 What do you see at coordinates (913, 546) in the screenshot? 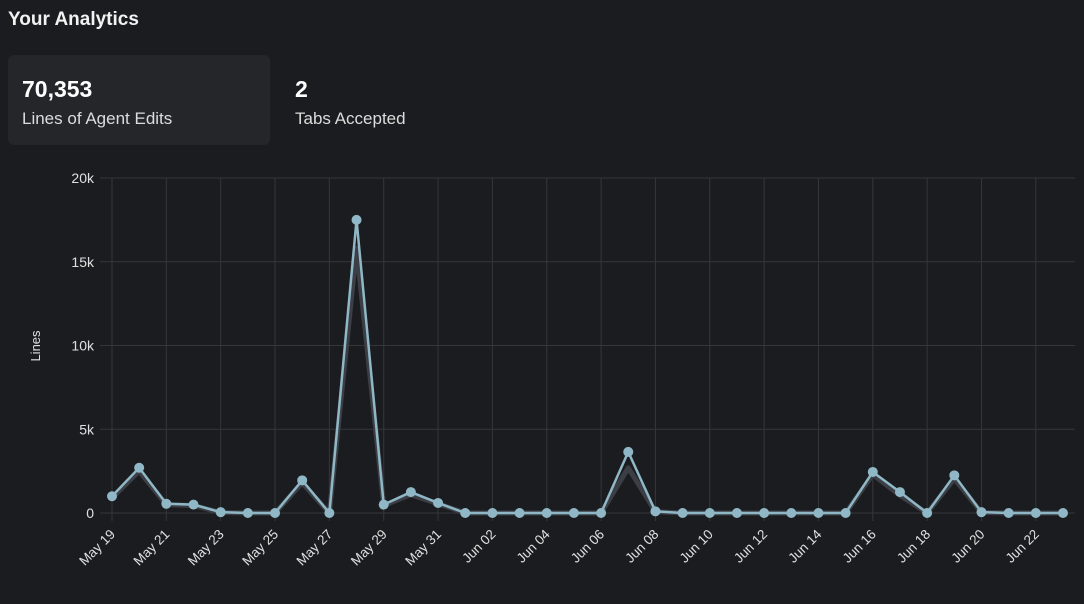
I see `x-tick-label: Jun 18` at bounding box center [913, 546].